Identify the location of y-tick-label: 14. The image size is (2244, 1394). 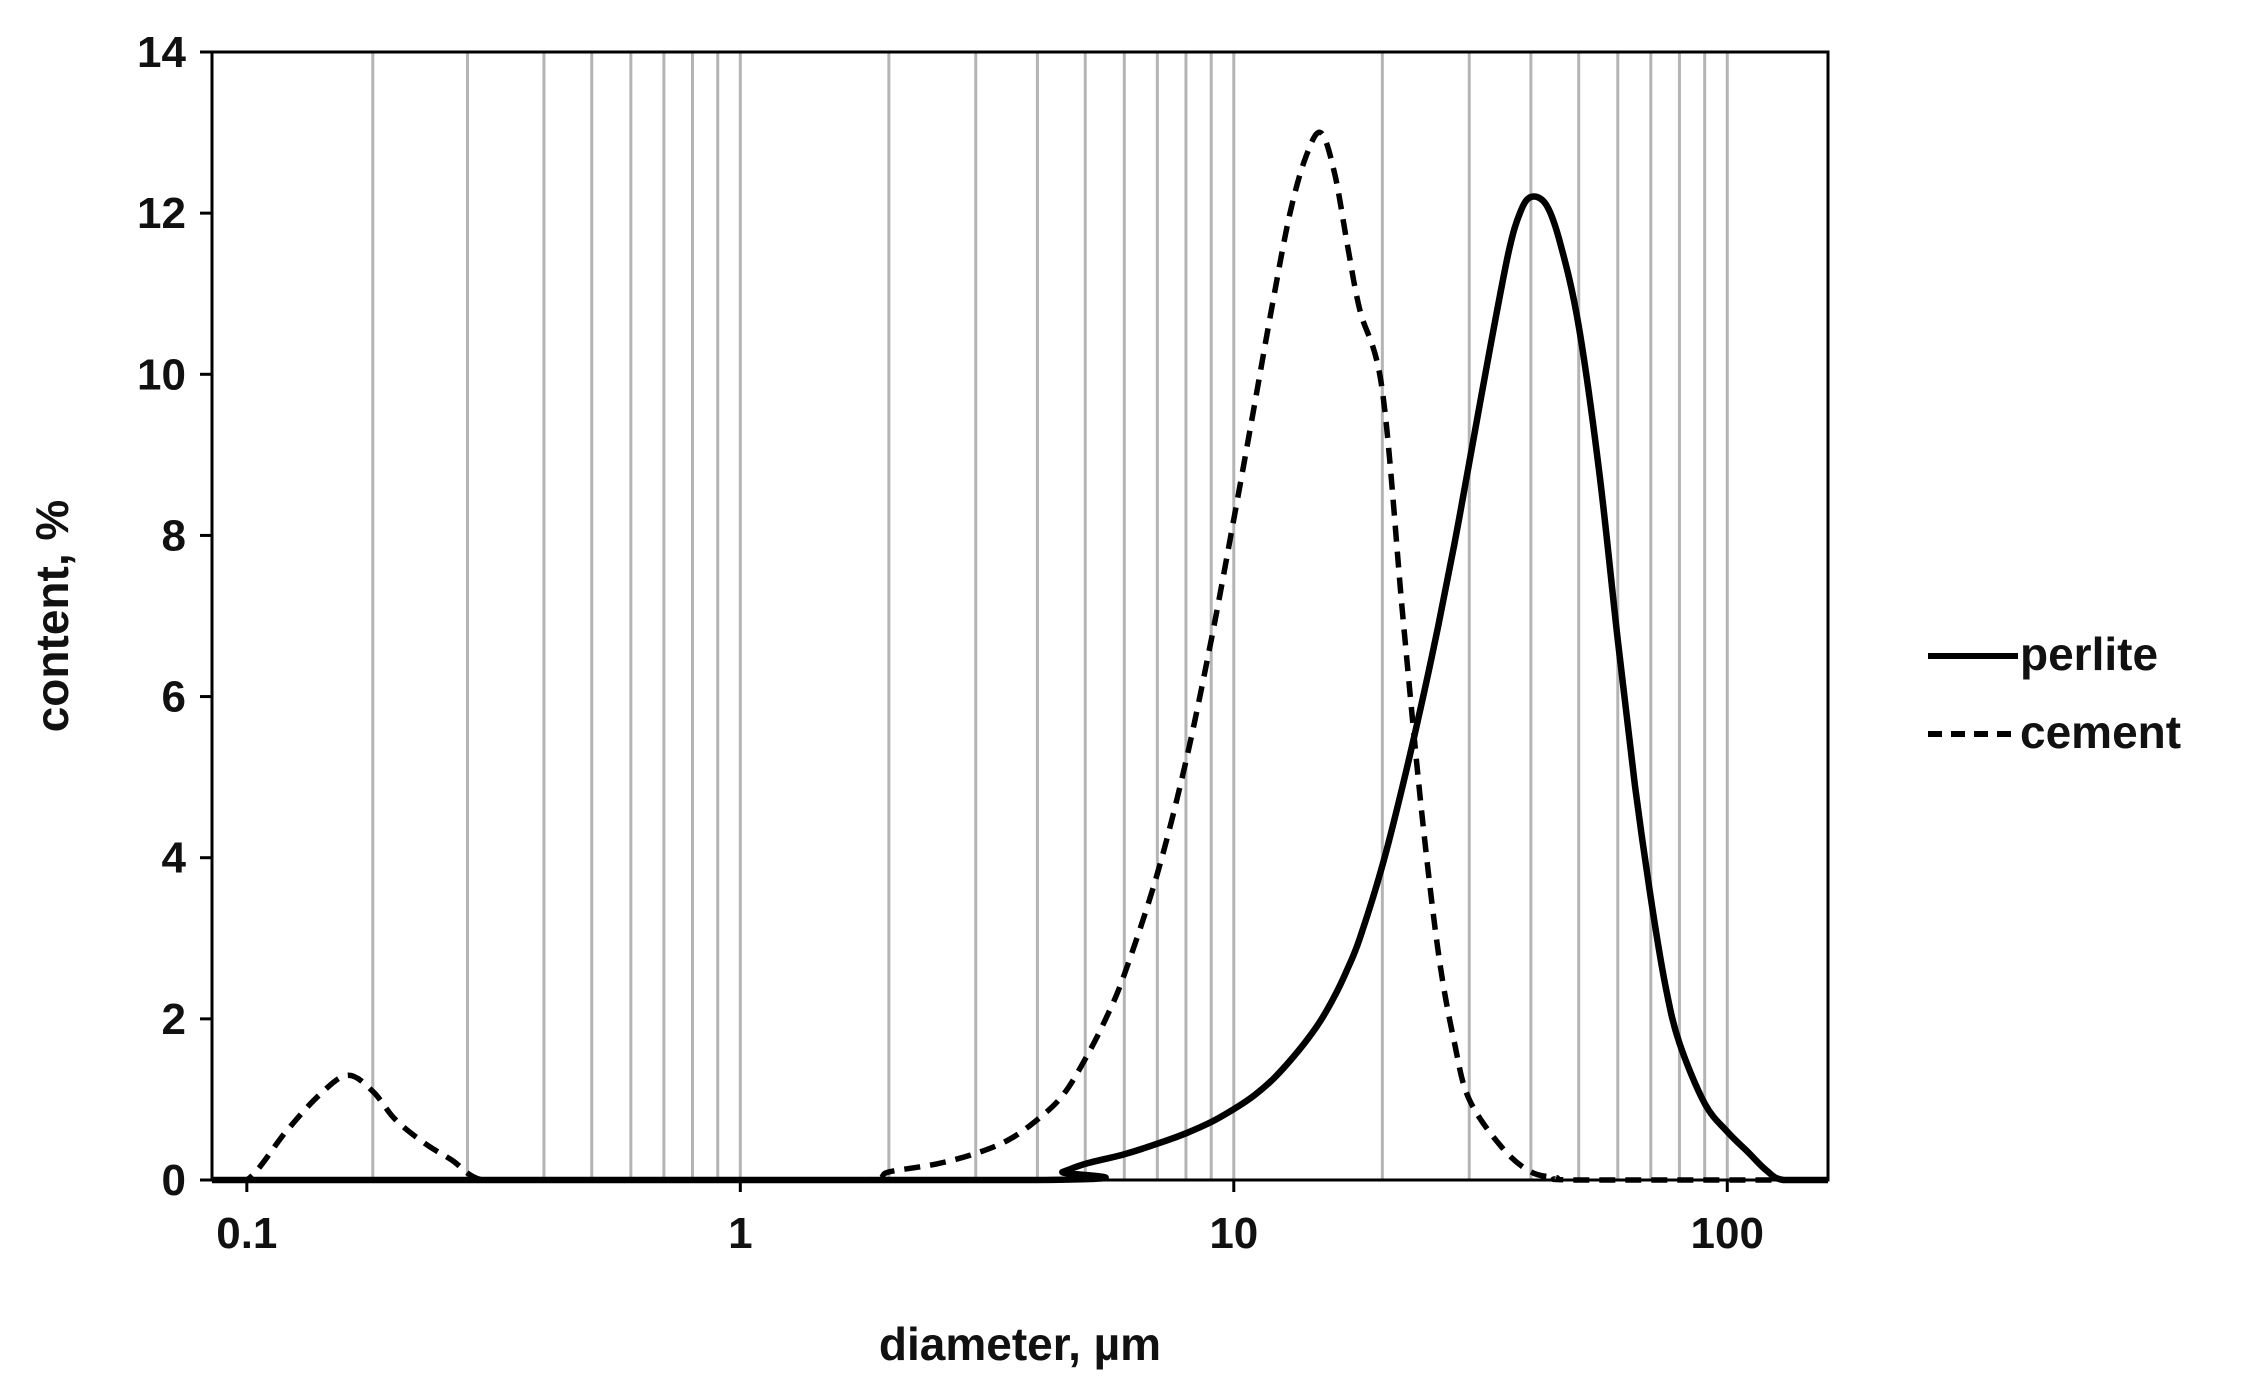
(161, 52).